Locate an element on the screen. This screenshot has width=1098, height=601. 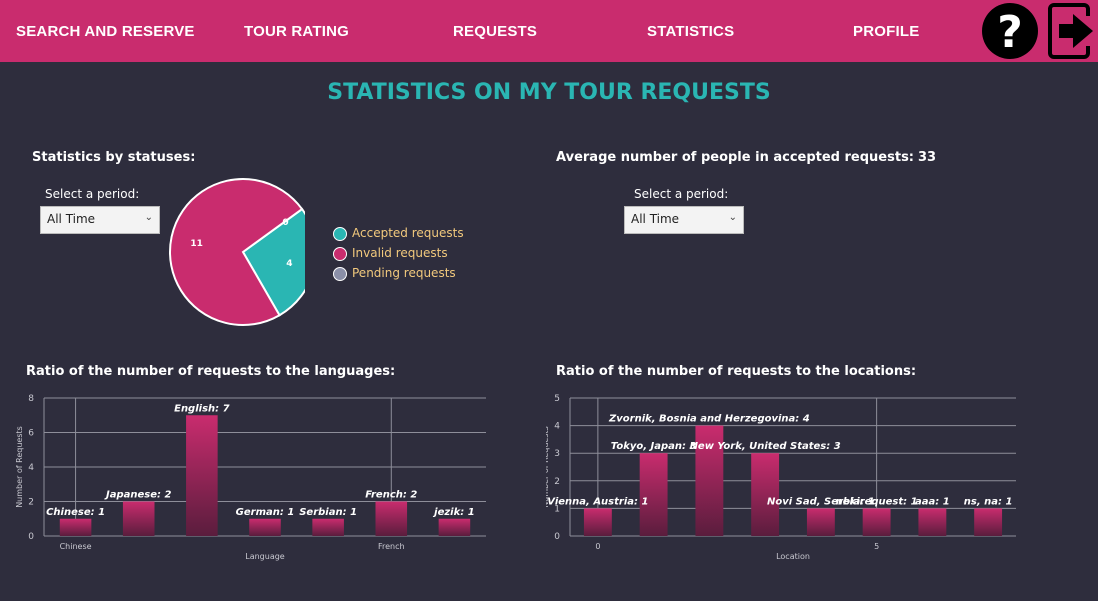
average-value: 33 is located at coordinates (927, 157).